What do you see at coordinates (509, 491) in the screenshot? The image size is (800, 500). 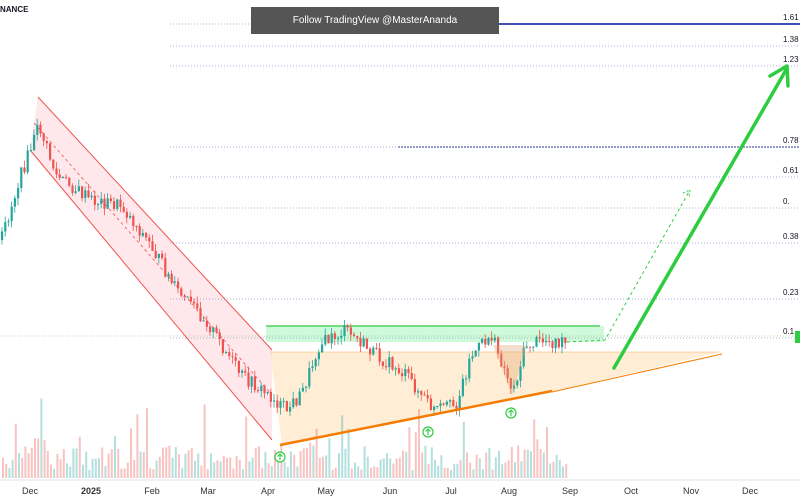 I see `x-tick-label: Aug` at bounding box center [509, 491].